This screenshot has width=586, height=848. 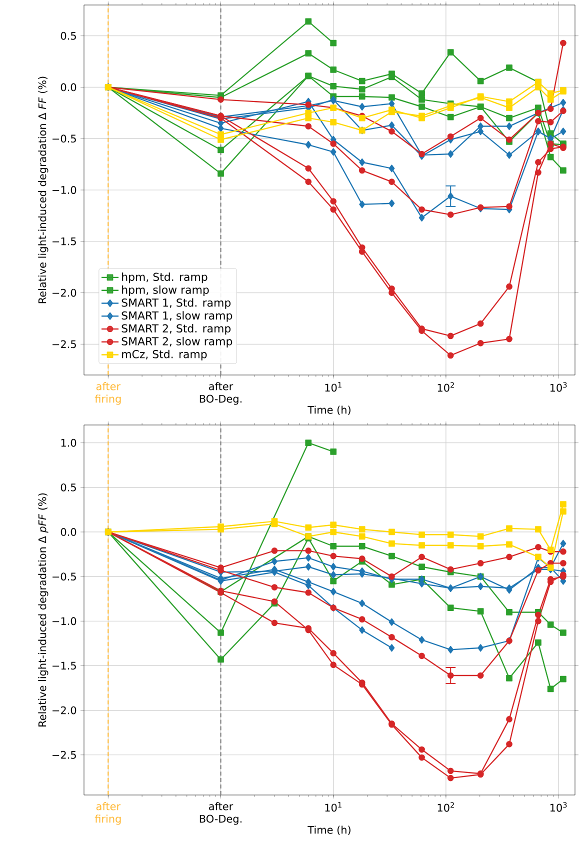 What do you see at coordinates (176, 329) in the screenshot?
I see `legend-label: SMART 2, Std. ramp` at bounding box center [176, 329].